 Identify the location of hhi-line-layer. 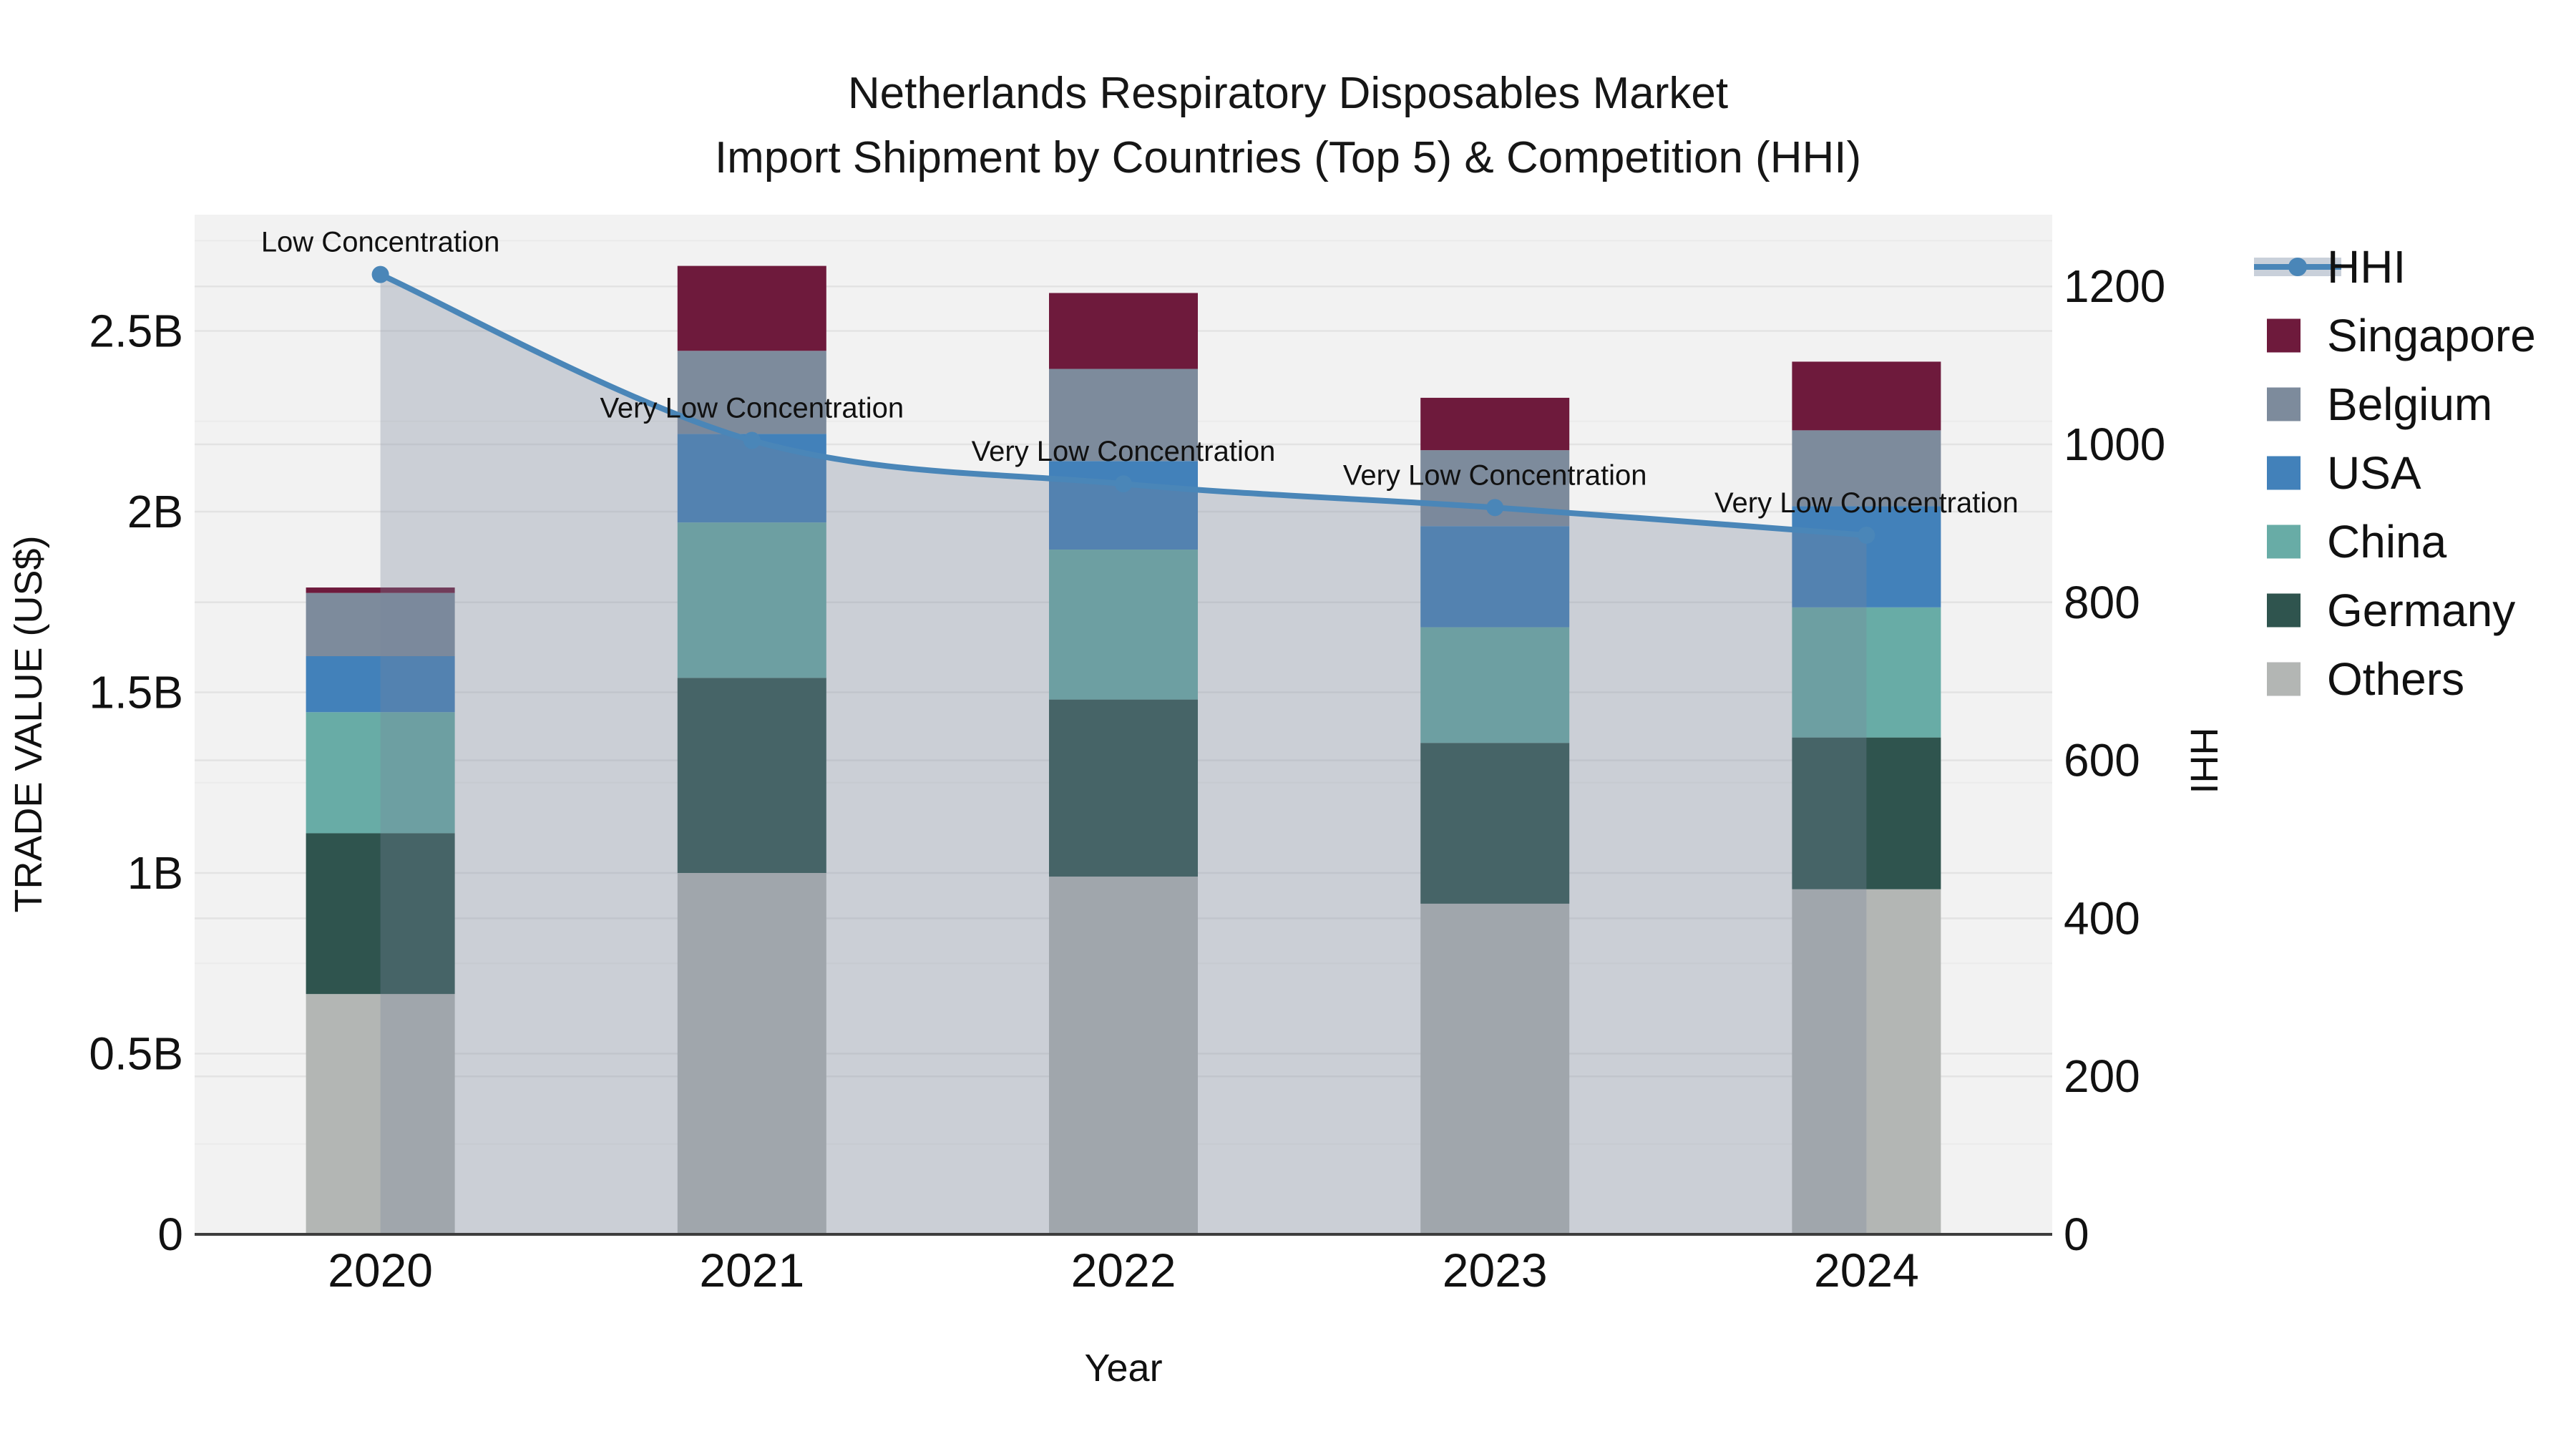
(1123, 404).